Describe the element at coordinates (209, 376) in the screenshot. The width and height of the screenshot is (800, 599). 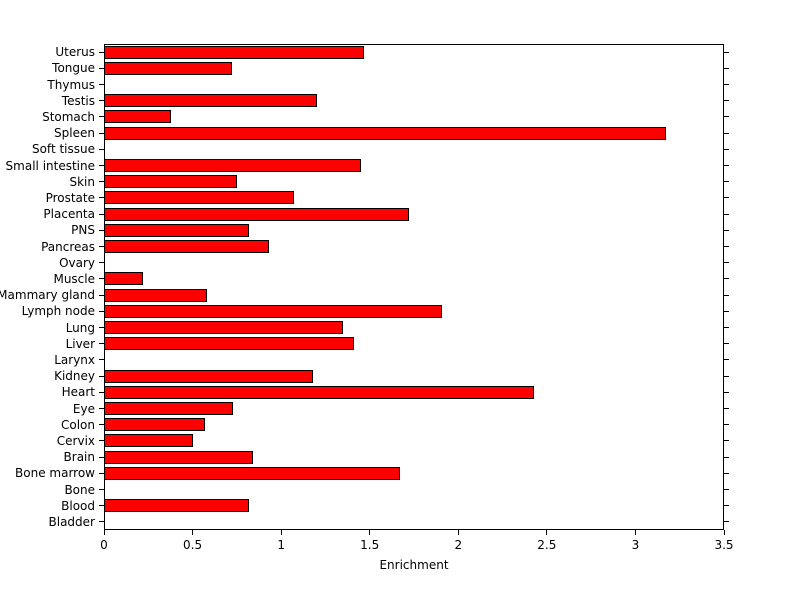
I see `bar-kidney` at that location.